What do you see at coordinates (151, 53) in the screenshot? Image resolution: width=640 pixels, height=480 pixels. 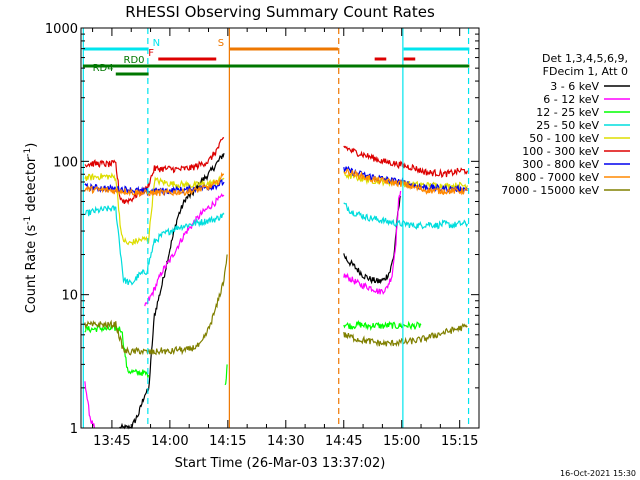 I see `flag-label-F: F` at bounding box center [151, 53].